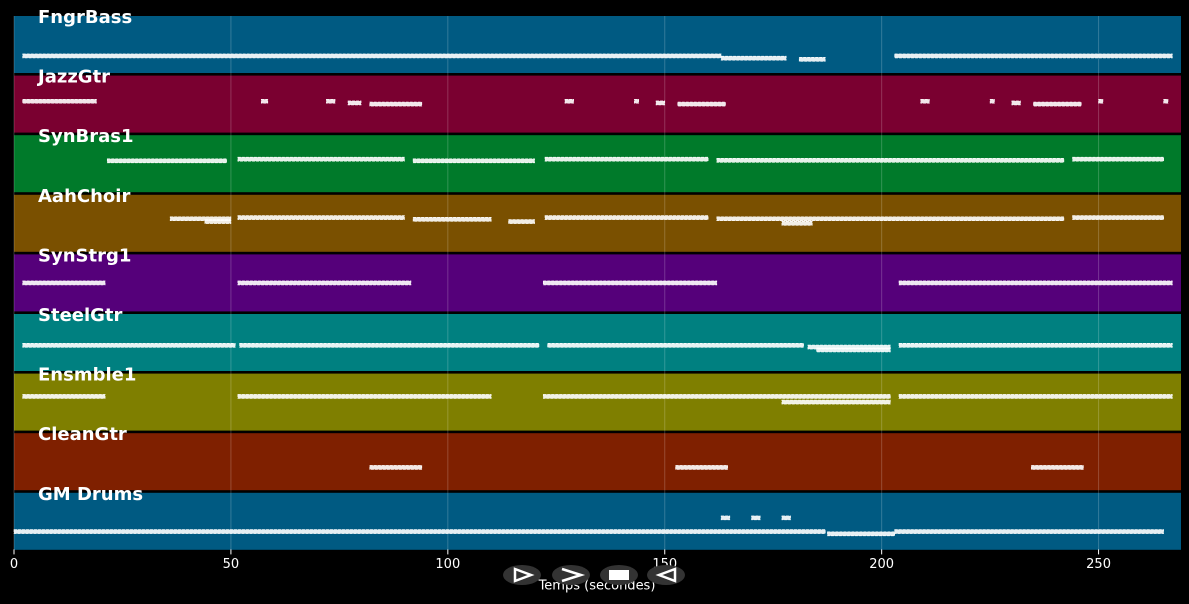 This screenshot has width=1189, height=604. Describe the element at coordinates (571, 575) in the screenshot. I see `forward-button` at that location.